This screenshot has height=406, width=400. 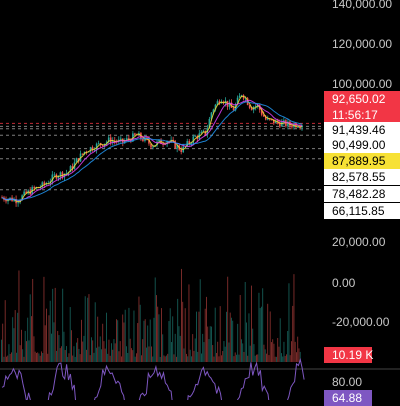 I want to click on rsi-value-tag: 64.88, so click(x=348, y=398).